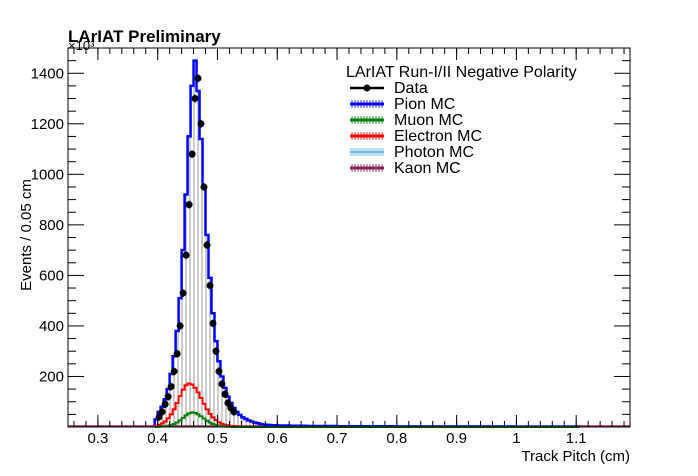 This screenshot has height=476, width=698. I want to click on y-tick-label: 1000, so click(47, 174).